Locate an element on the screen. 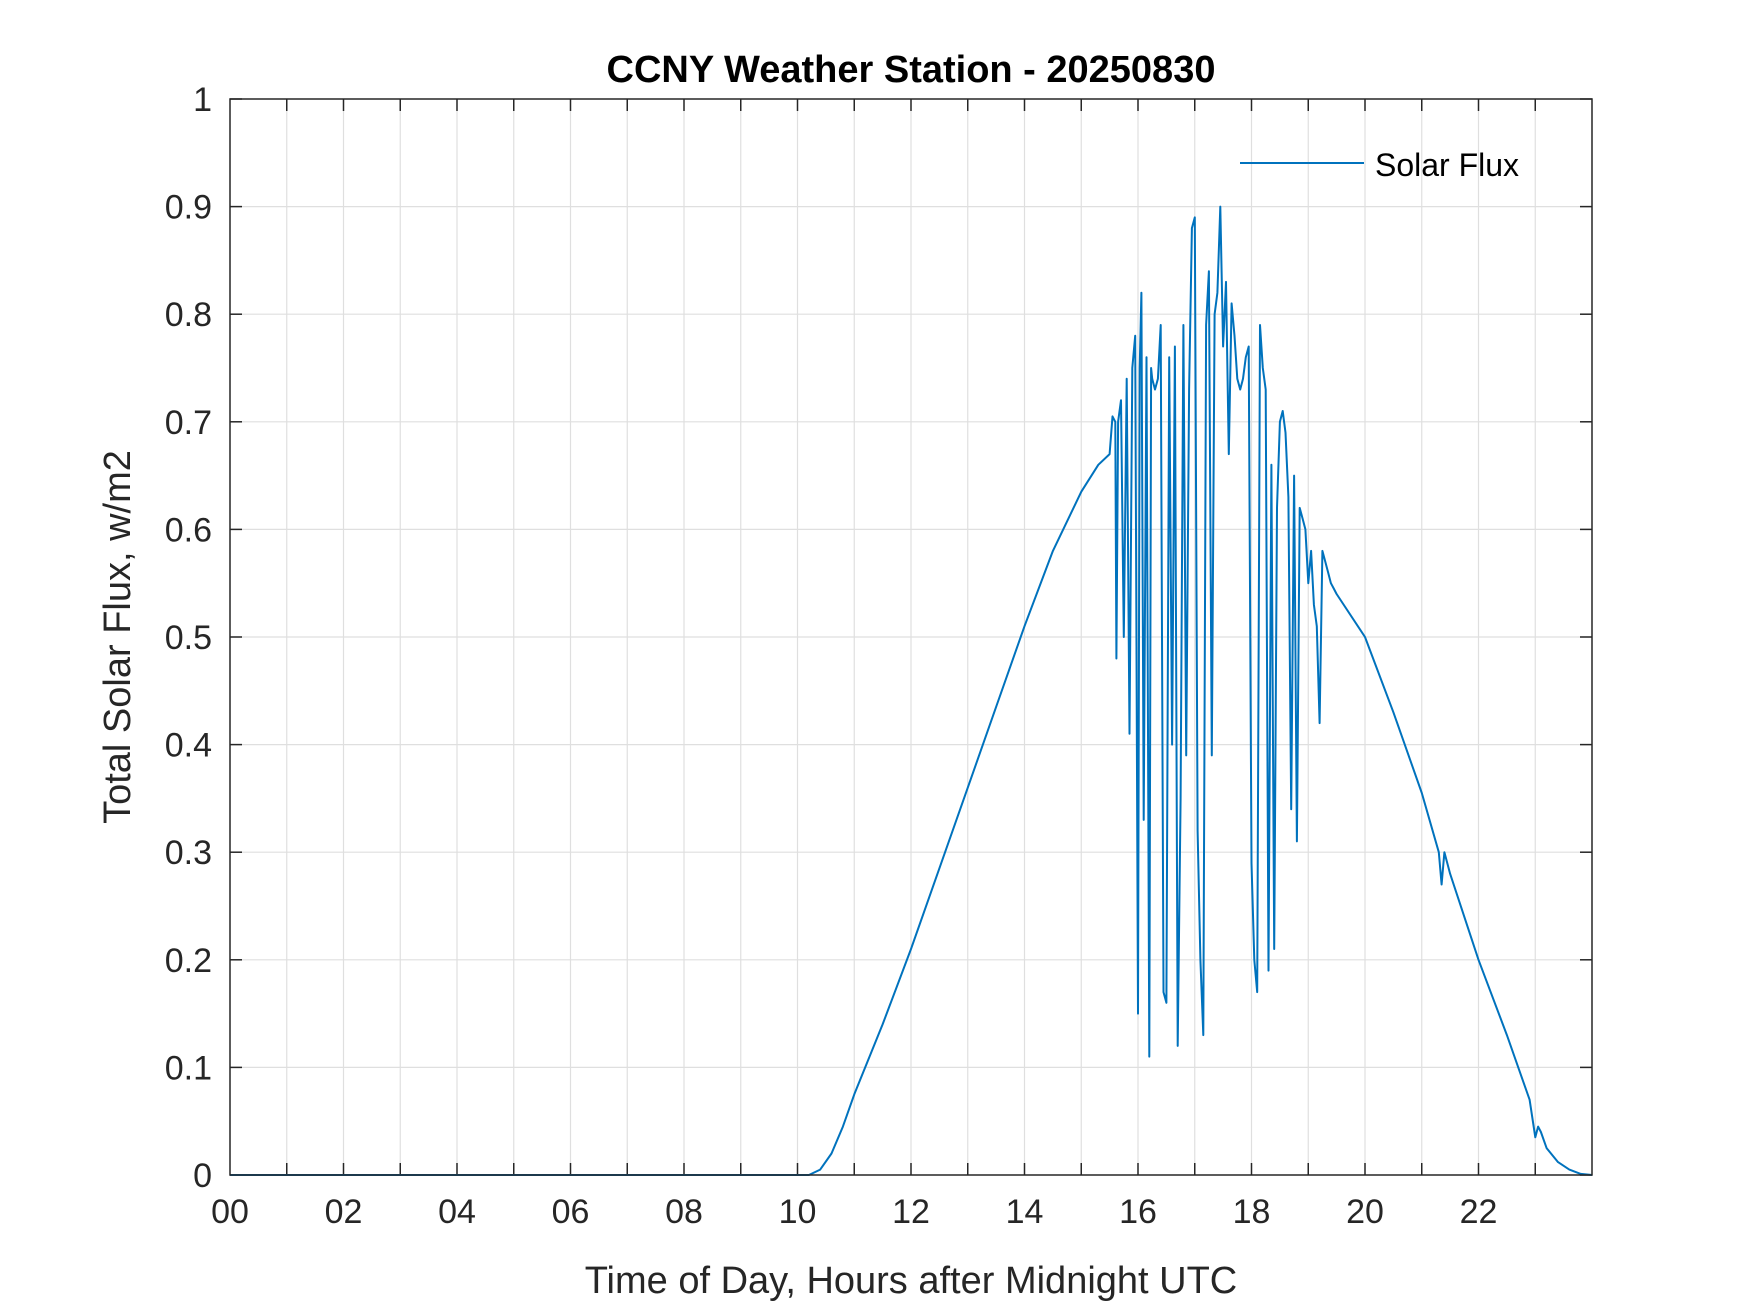 This screenshot has width=1750, height=1313. legend: Solar Flux is located at coordinates (1379, 165).